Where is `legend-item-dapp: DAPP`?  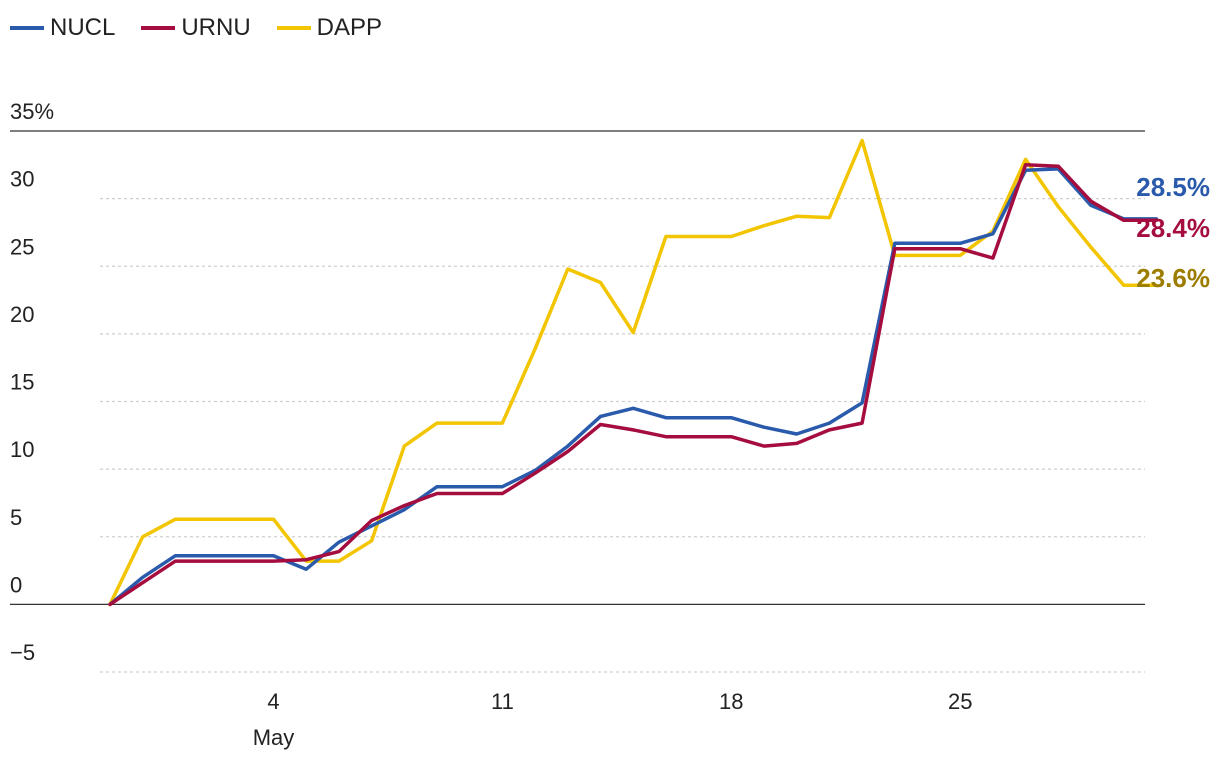 legend-item-dapp: DAPP is located at coordinates (329, 28).